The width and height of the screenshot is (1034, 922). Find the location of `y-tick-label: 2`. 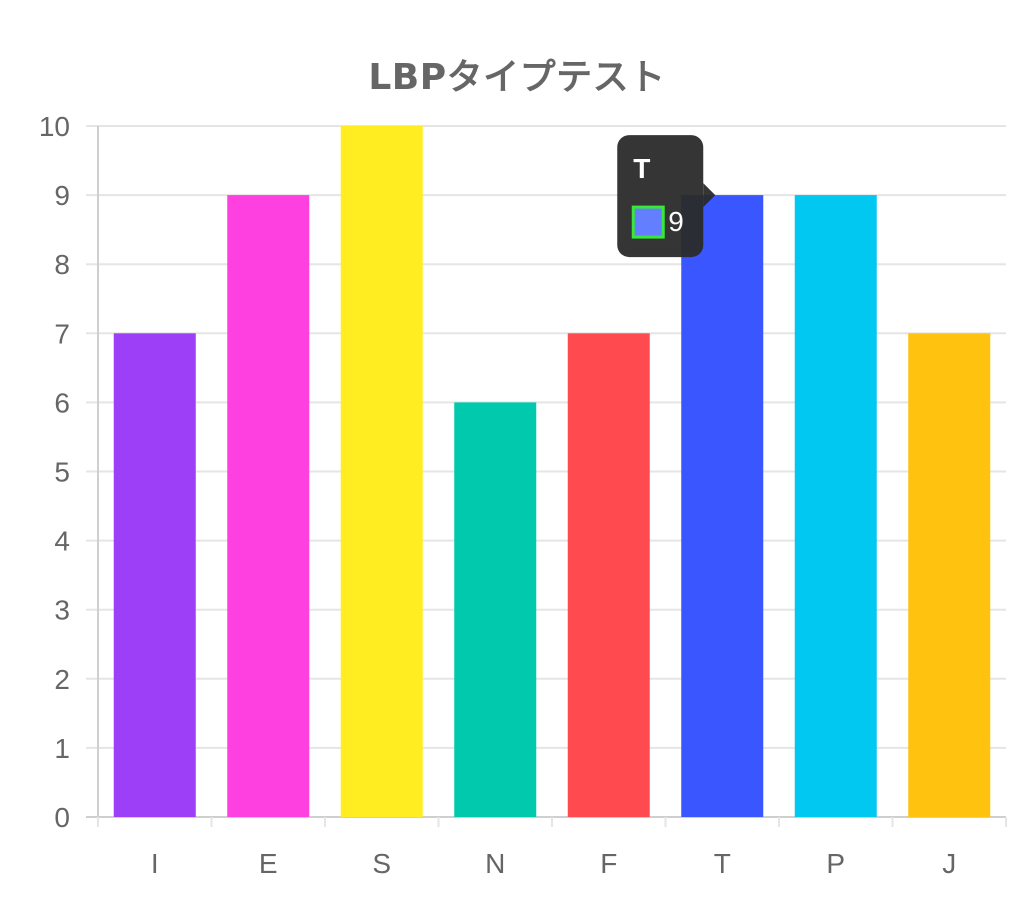

y-tick-label: 2 is located at coordinates (62, 679).